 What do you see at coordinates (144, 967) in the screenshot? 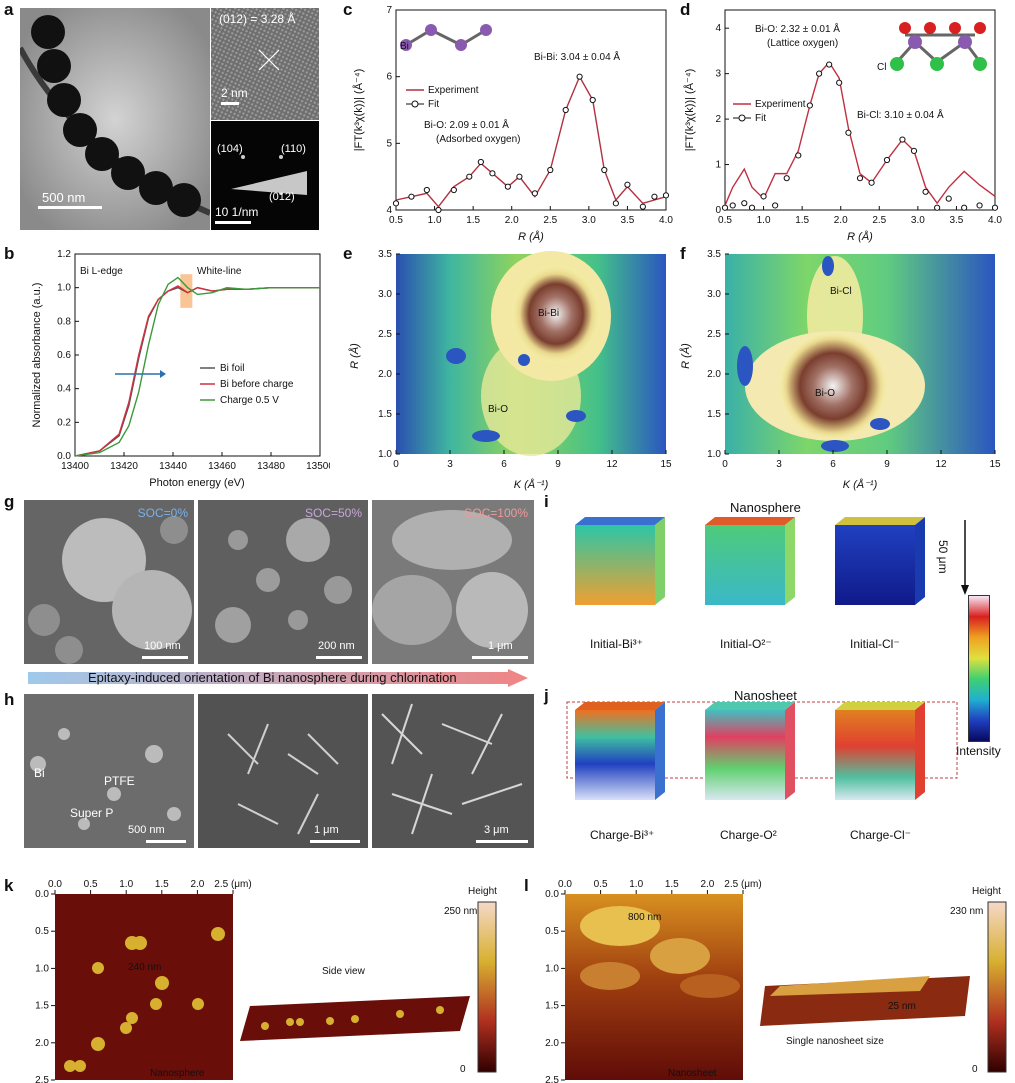
I see `annot-240nm: 240 nm` at bounding box center [144, 967].